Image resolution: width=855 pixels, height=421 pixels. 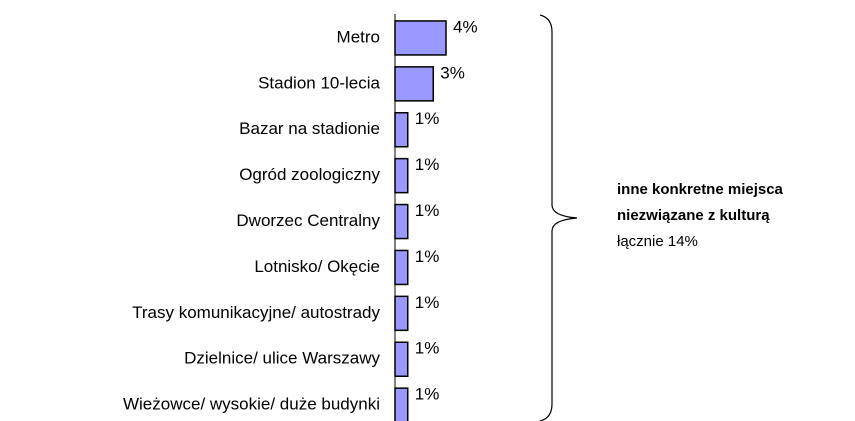 What do you see at coordinates (309, 174) in the screenshot?
I see `category-label: Ogród zoologiczny` at bounding box center [309, 174].